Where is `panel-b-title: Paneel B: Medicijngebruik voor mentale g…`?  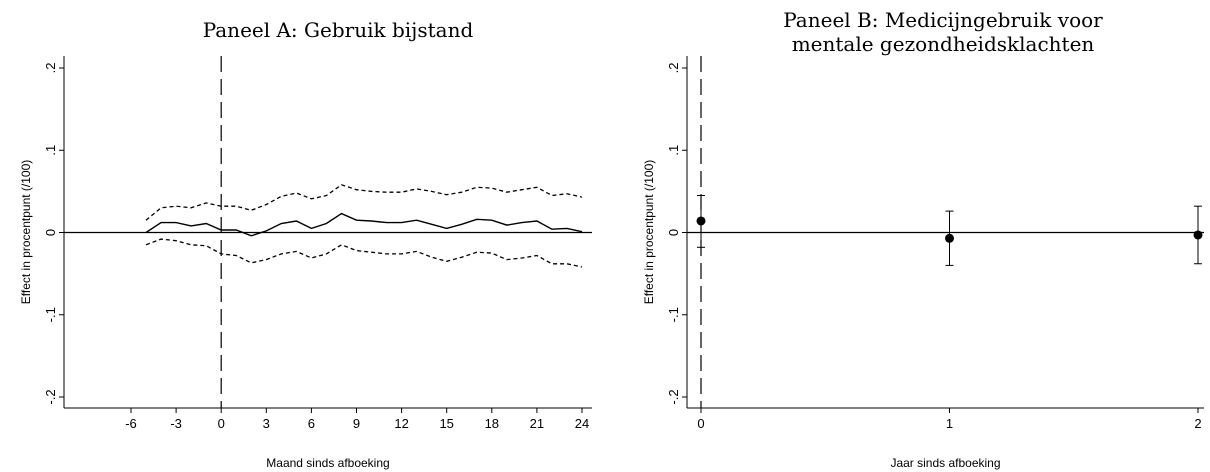
panel-b-title: Paneel B: Medicijngebruik voor mentale g… is located at coordinates (943, 32).